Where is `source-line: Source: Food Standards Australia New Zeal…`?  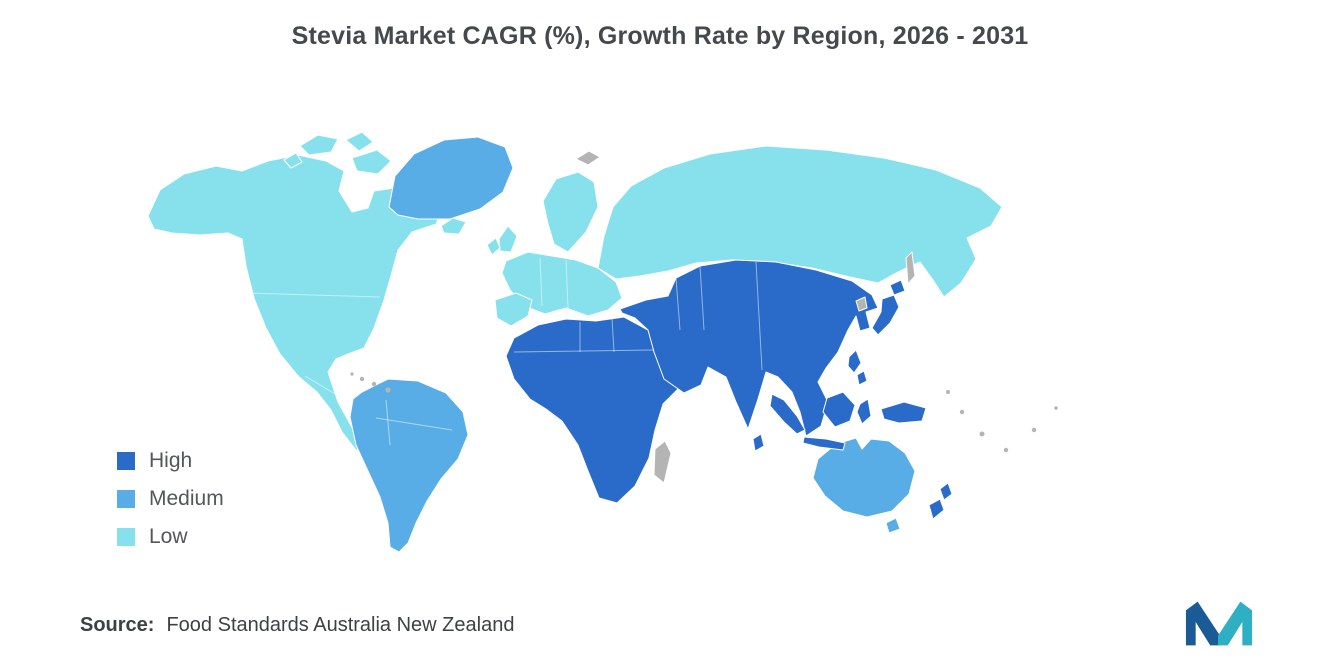
source-line: Source: Food Standards Australia New Zeal… is located at coordinates (297, 625).